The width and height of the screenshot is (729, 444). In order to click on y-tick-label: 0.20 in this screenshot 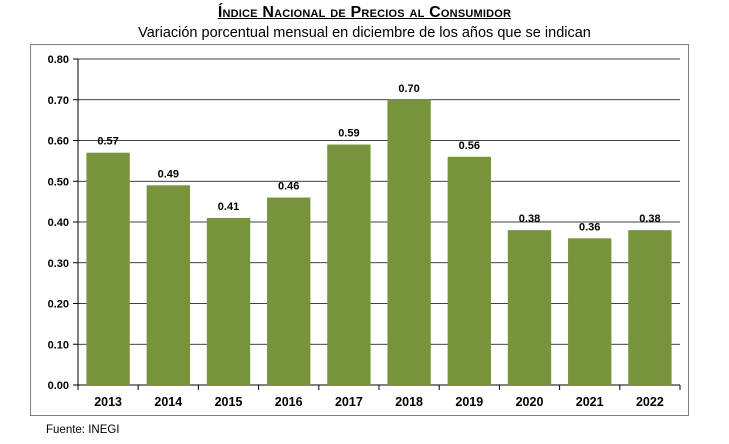, I will do `click(58, 305)`.